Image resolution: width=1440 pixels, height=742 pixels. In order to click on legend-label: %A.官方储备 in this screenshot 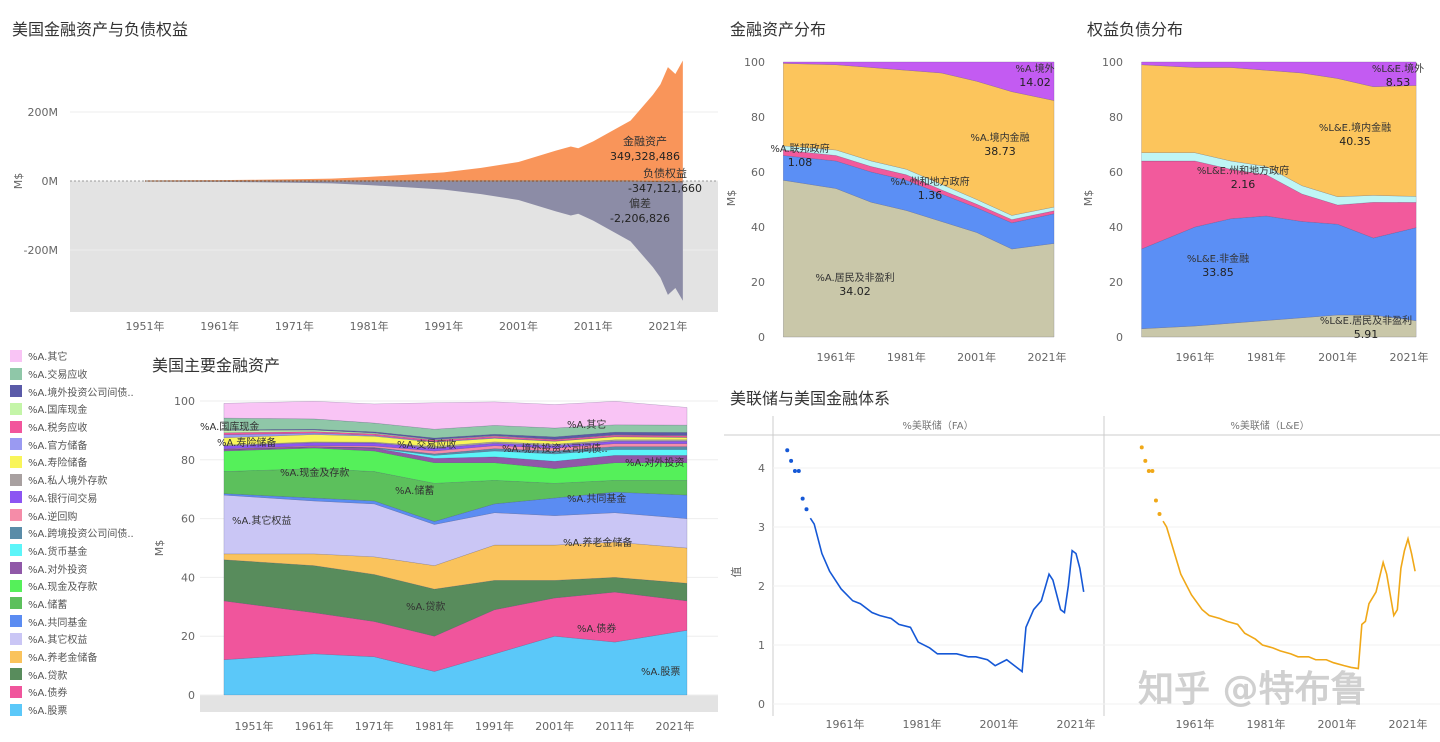, I will do `click(58, 446)`.